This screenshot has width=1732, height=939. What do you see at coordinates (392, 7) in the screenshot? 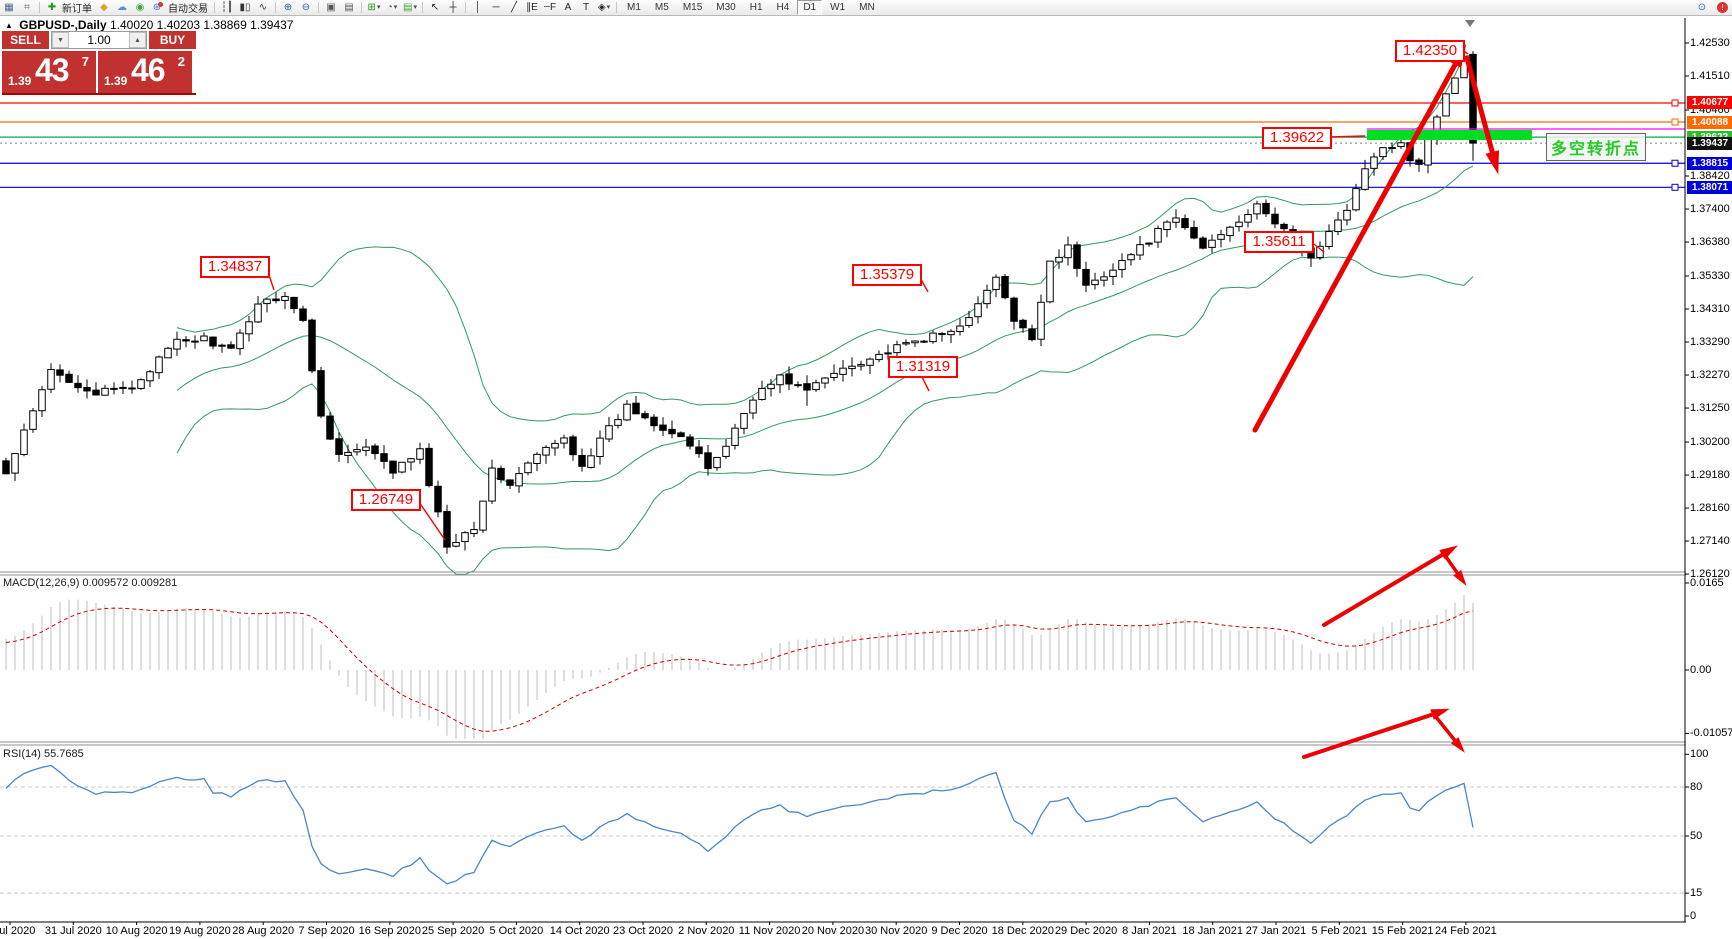
I see `periods-icon: ◔ ▾` at bounding box center [392, 7].